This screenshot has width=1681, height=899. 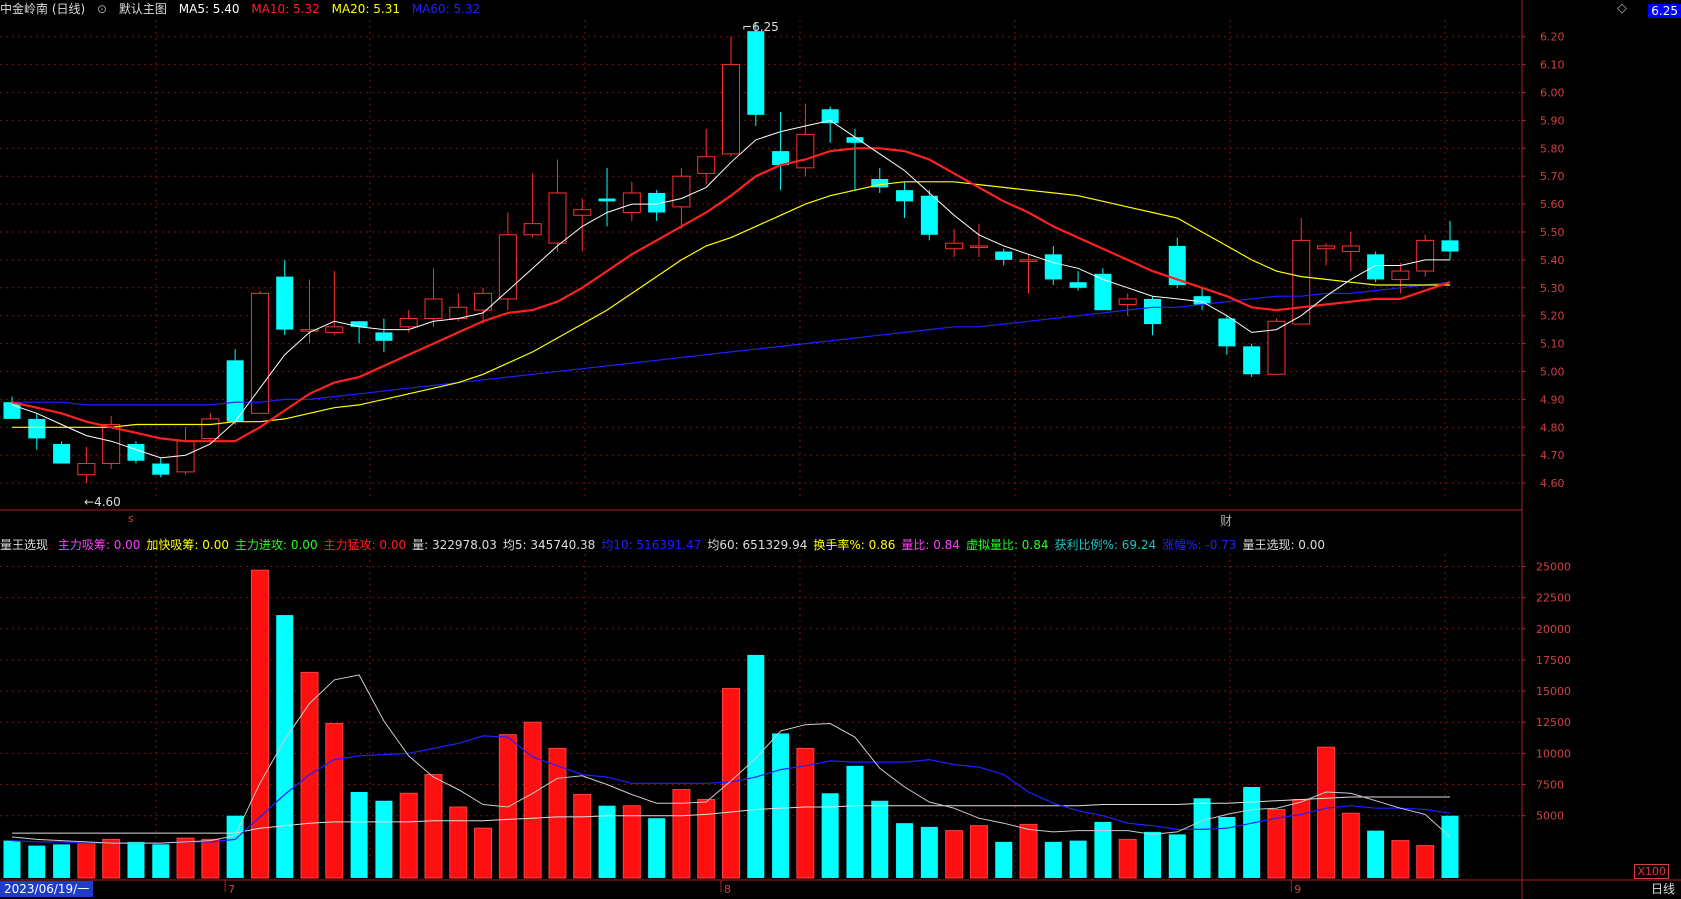 What do you see at coordinates (1553, 722) in the screenshot?
I see `volume-tick-label: 12500` at bounding box center [1553, 722].